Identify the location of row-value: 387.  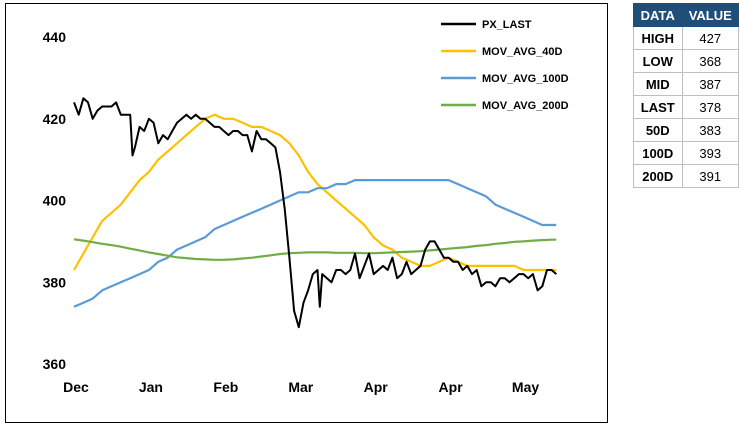
(710, 84).